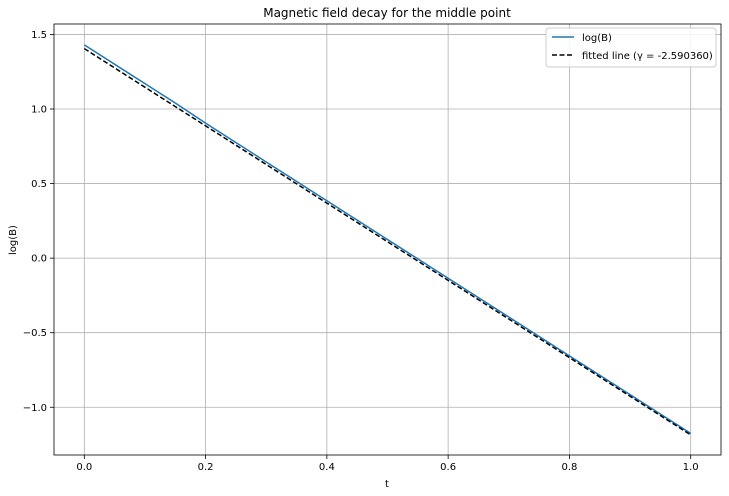  I want to click on x-tick-label: 0.2, so click(206, 467).